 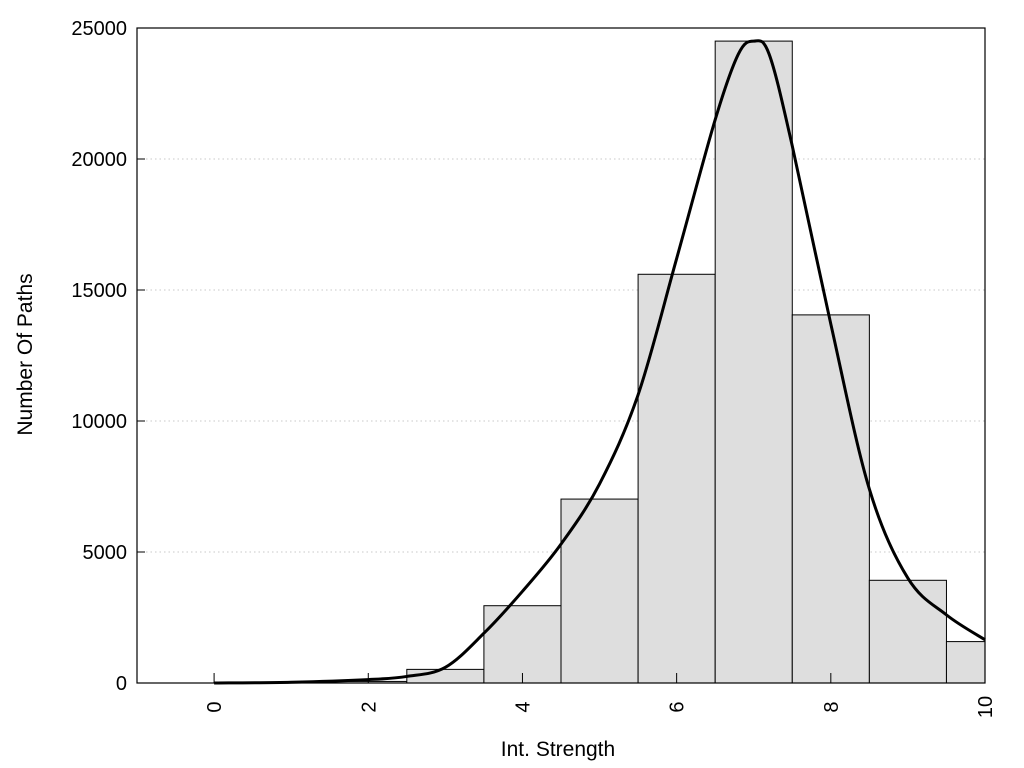 I want to click on x-tick-label-4: 8, so click(x=832, y=706).